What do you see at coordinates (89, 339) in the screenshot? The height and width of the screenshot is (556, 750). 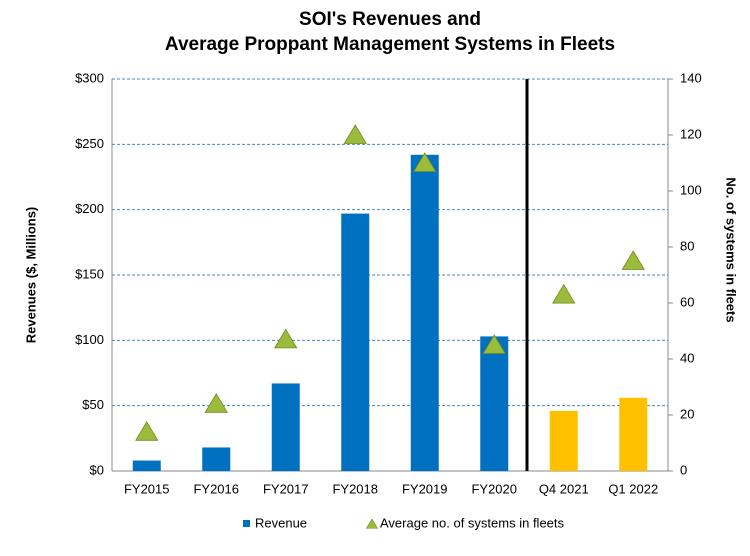 I see `y-tick-label: $100` at bounding box center [89, 339].